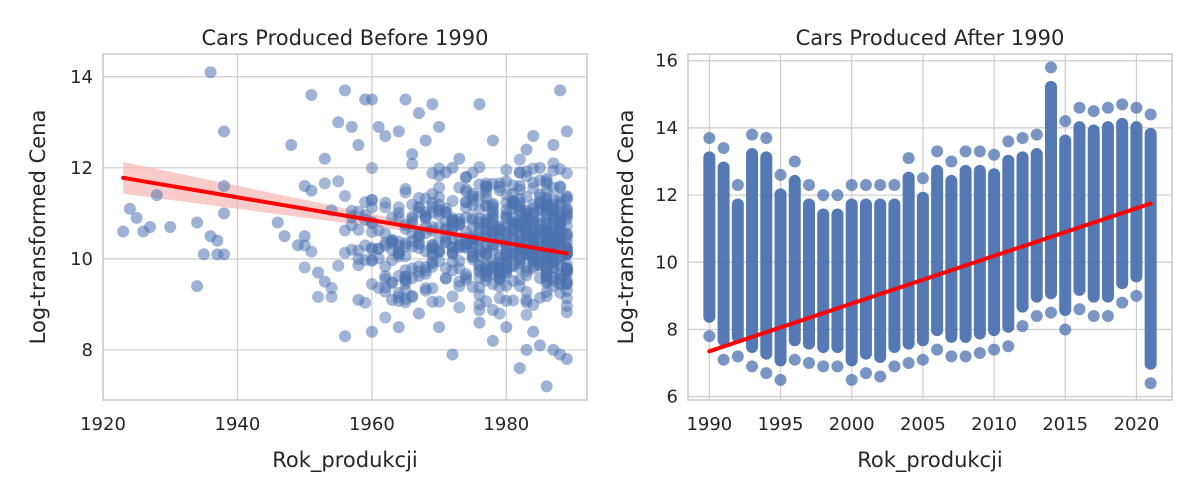 This screenshot has width=1200, height=500. What do you see at coordinates (930, 277) in the screenshot?
I see `regression-line` at bounding box center [930, 277].